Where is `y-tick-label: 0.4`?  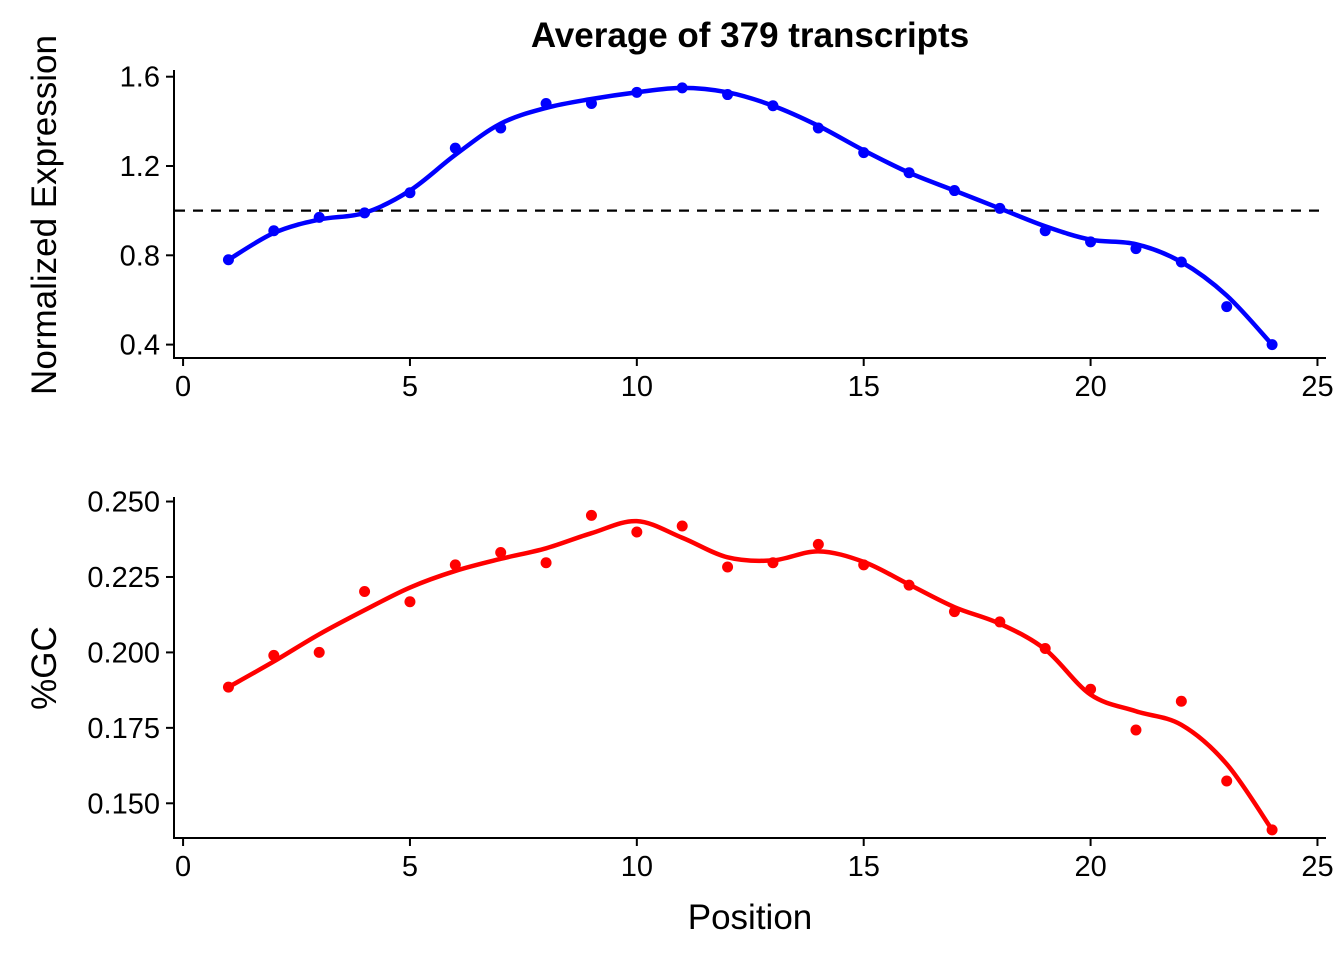
y-tick-label: 0.4 is located at coordinates (140, 346).